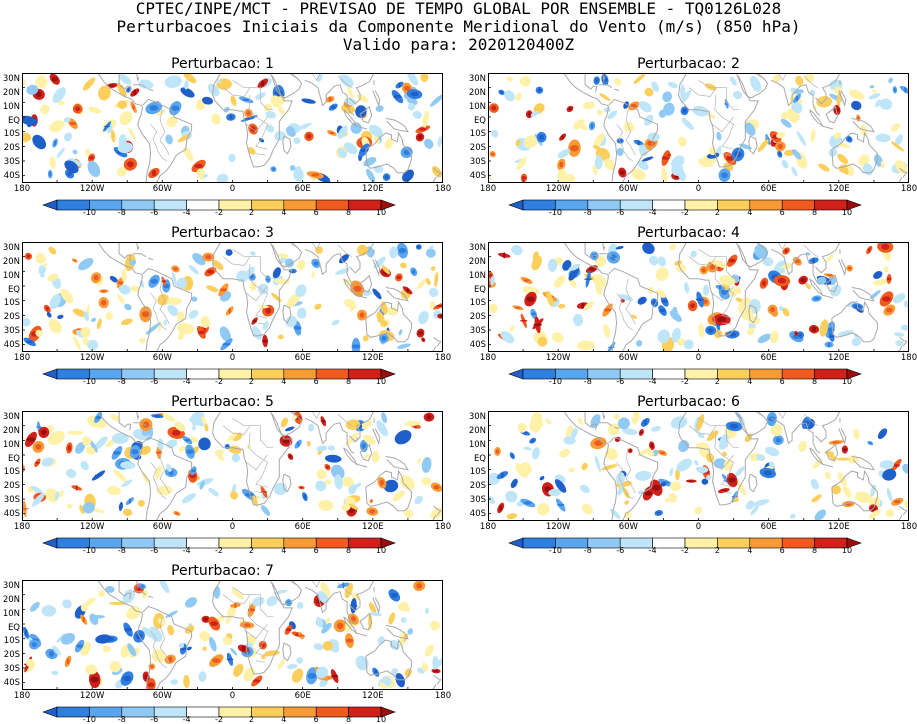 This screenshot has height=724, width=917. I want to click on map-frame, so click(232, 297).